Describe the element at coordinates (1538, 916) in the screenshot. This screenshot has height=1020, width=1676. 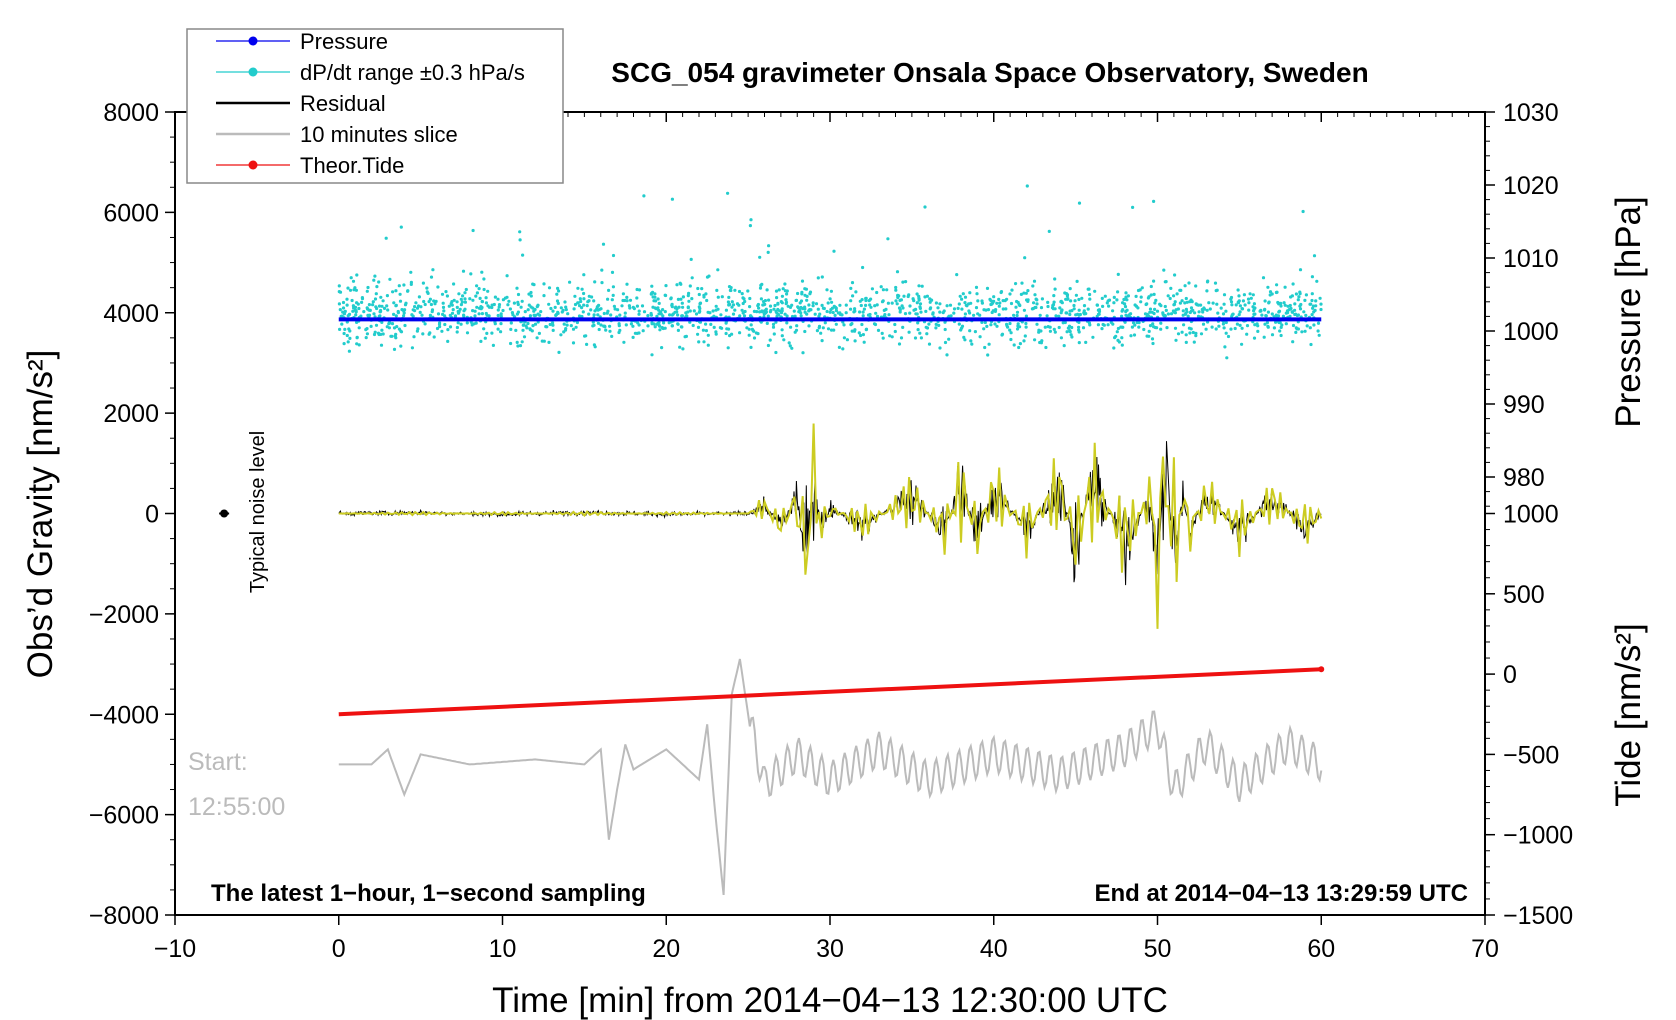
I see `tide-tick-label: −1500` at that location.